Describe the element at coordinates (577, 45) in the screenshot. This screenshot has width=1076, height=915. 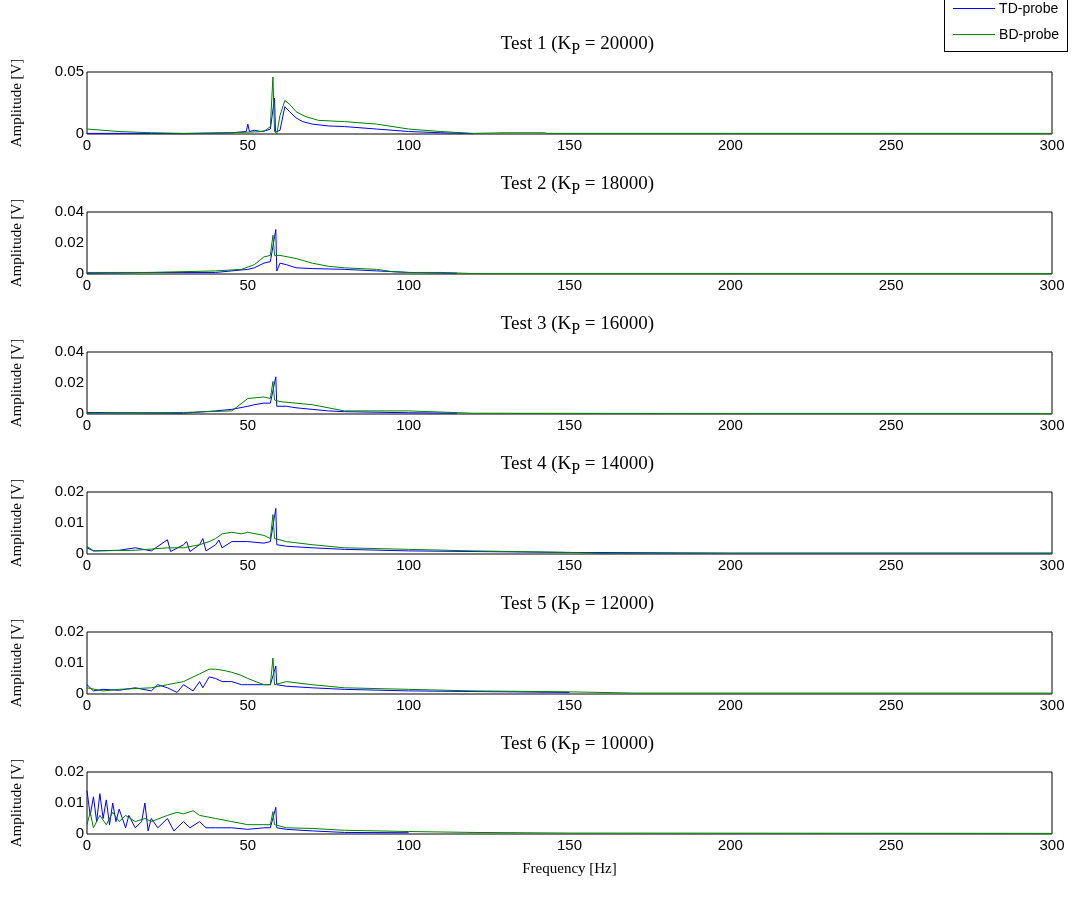
I see `chart-title: Test 1 (K$_{P}$ = 20000)` at that location.